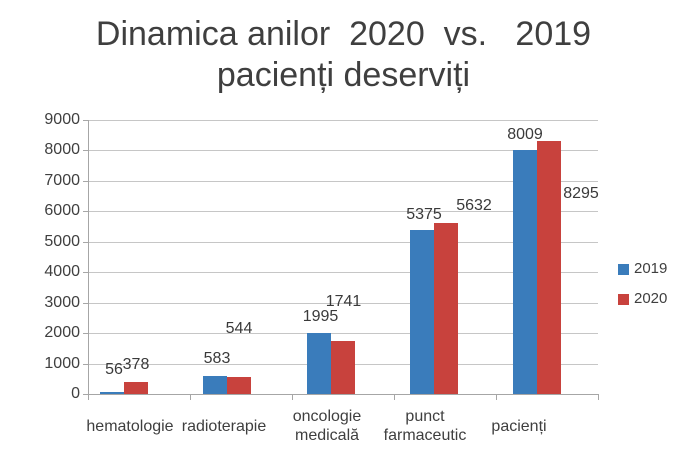  I want to click on value-label-2020-4: 8295, so click(581, 194).